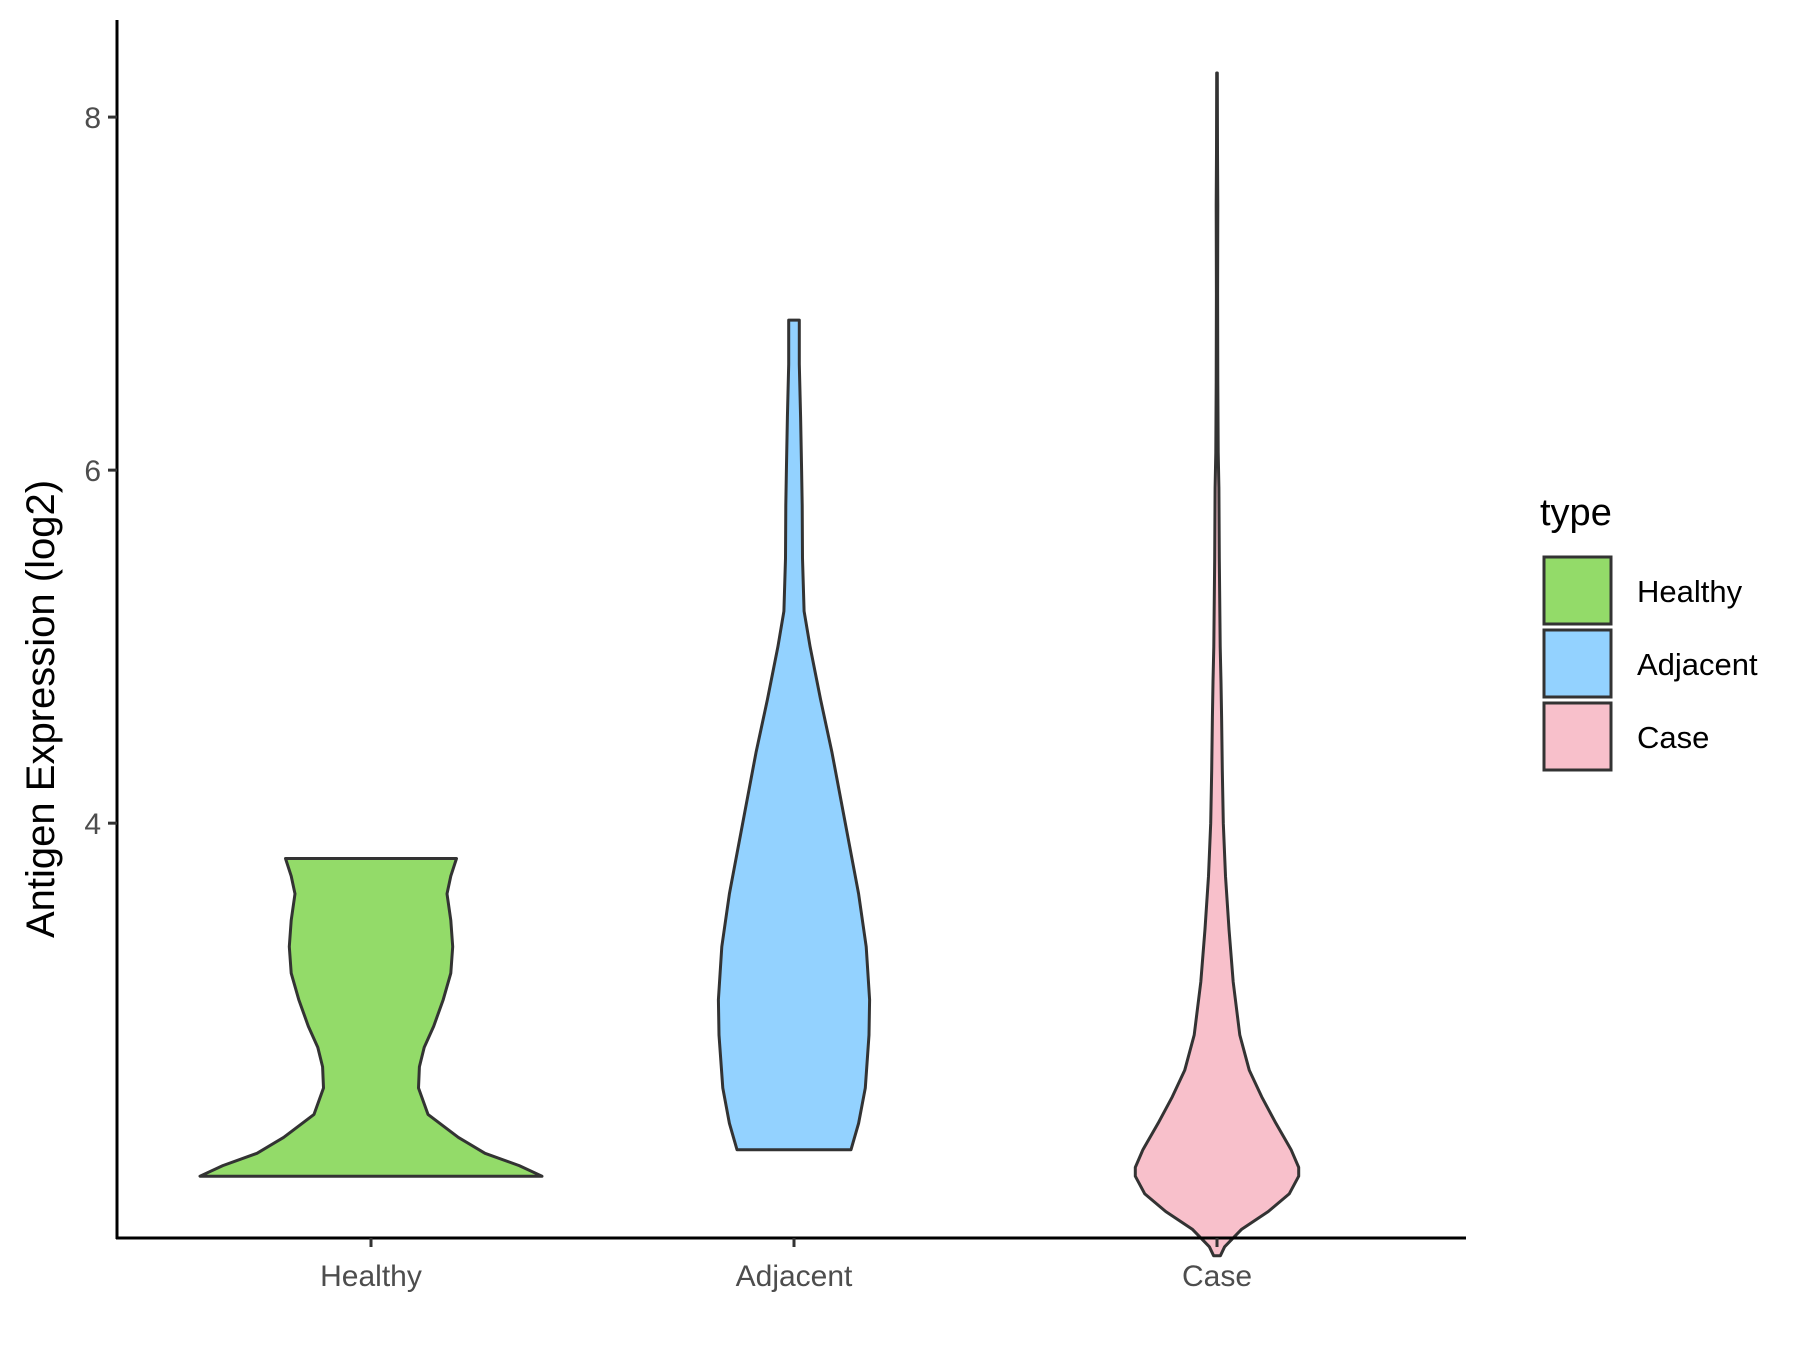  What do you see at coordinates (1690, 591) in the screenshot?
I see `legend-label-healthy: Healthy` at bounding box center [1690, 591].